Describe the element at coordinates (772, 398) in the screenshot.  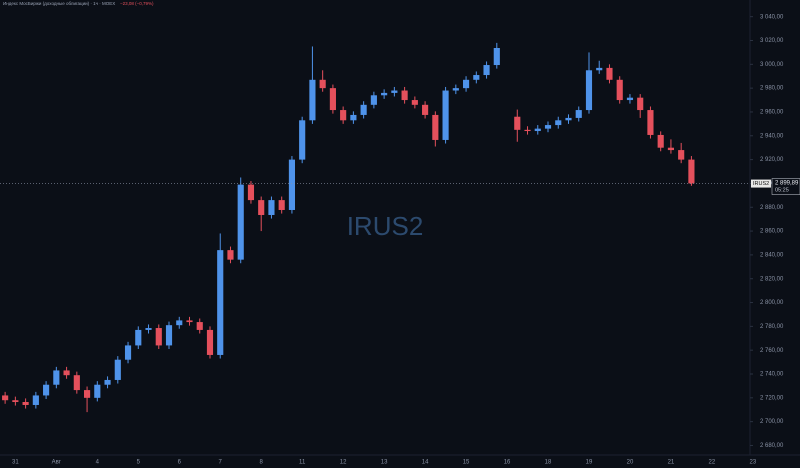
I see `y-tick-label: 2 720,00` at that location.